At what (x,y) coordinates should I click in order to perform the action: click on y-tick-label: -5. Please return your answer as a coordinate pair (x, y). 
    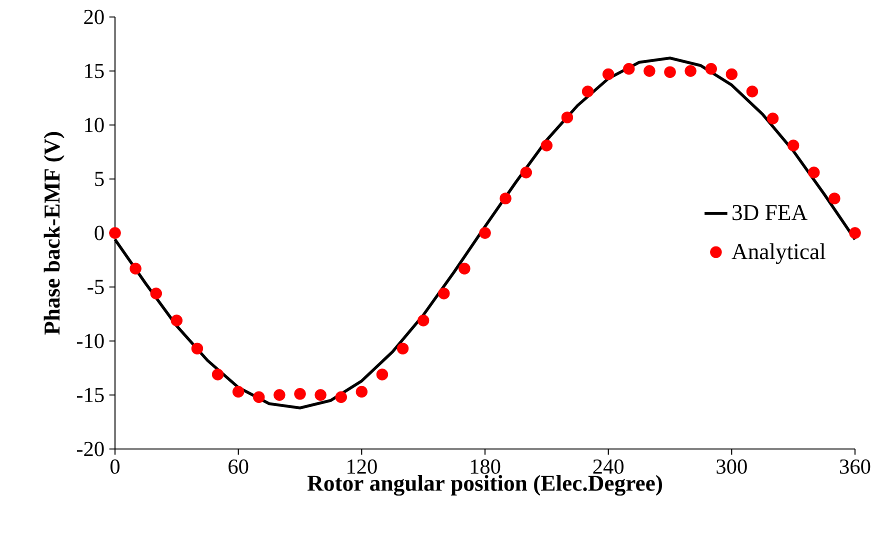
    Looking at the image, I should click on (96, 287).